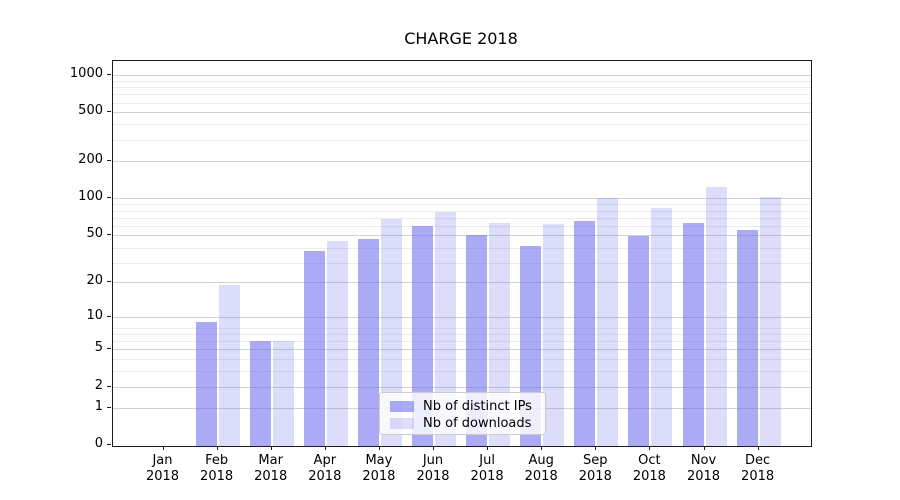 The image size is (900, 500). What do you see at coordinates (90, 111) in the screenshot?
I see `y-tick-label-500: 500` at bounding box center [90, 111].